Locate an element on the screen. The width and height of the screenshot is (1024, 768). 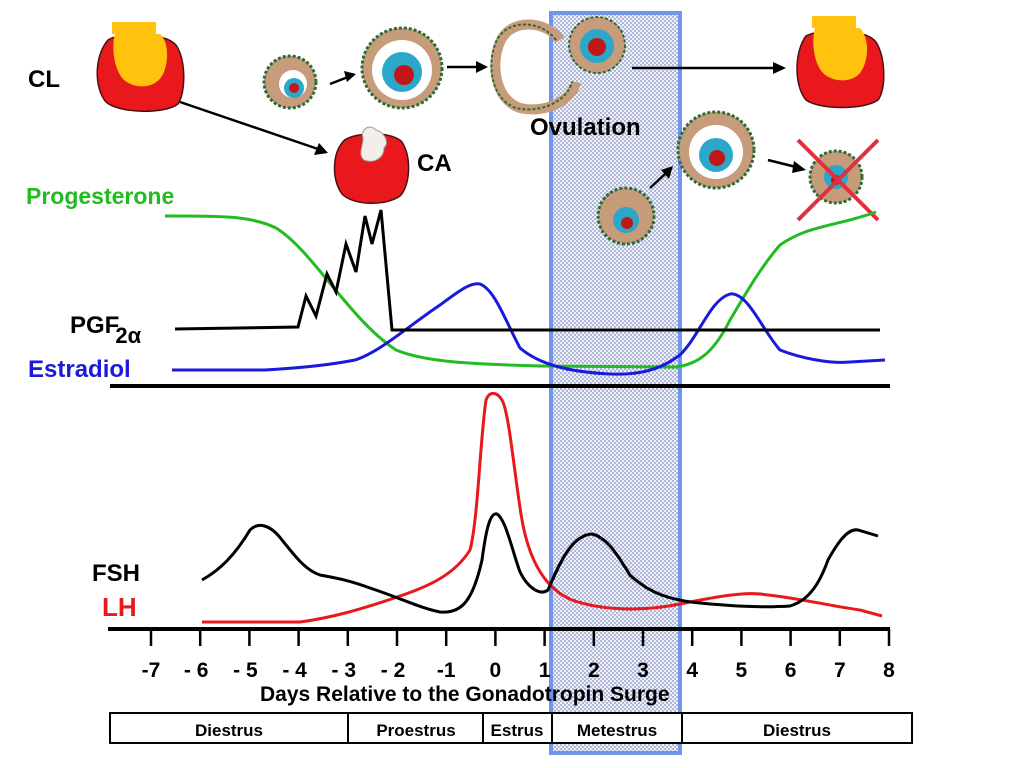
x-axis-tick-label: 7 is located at coordinates (839, 670).